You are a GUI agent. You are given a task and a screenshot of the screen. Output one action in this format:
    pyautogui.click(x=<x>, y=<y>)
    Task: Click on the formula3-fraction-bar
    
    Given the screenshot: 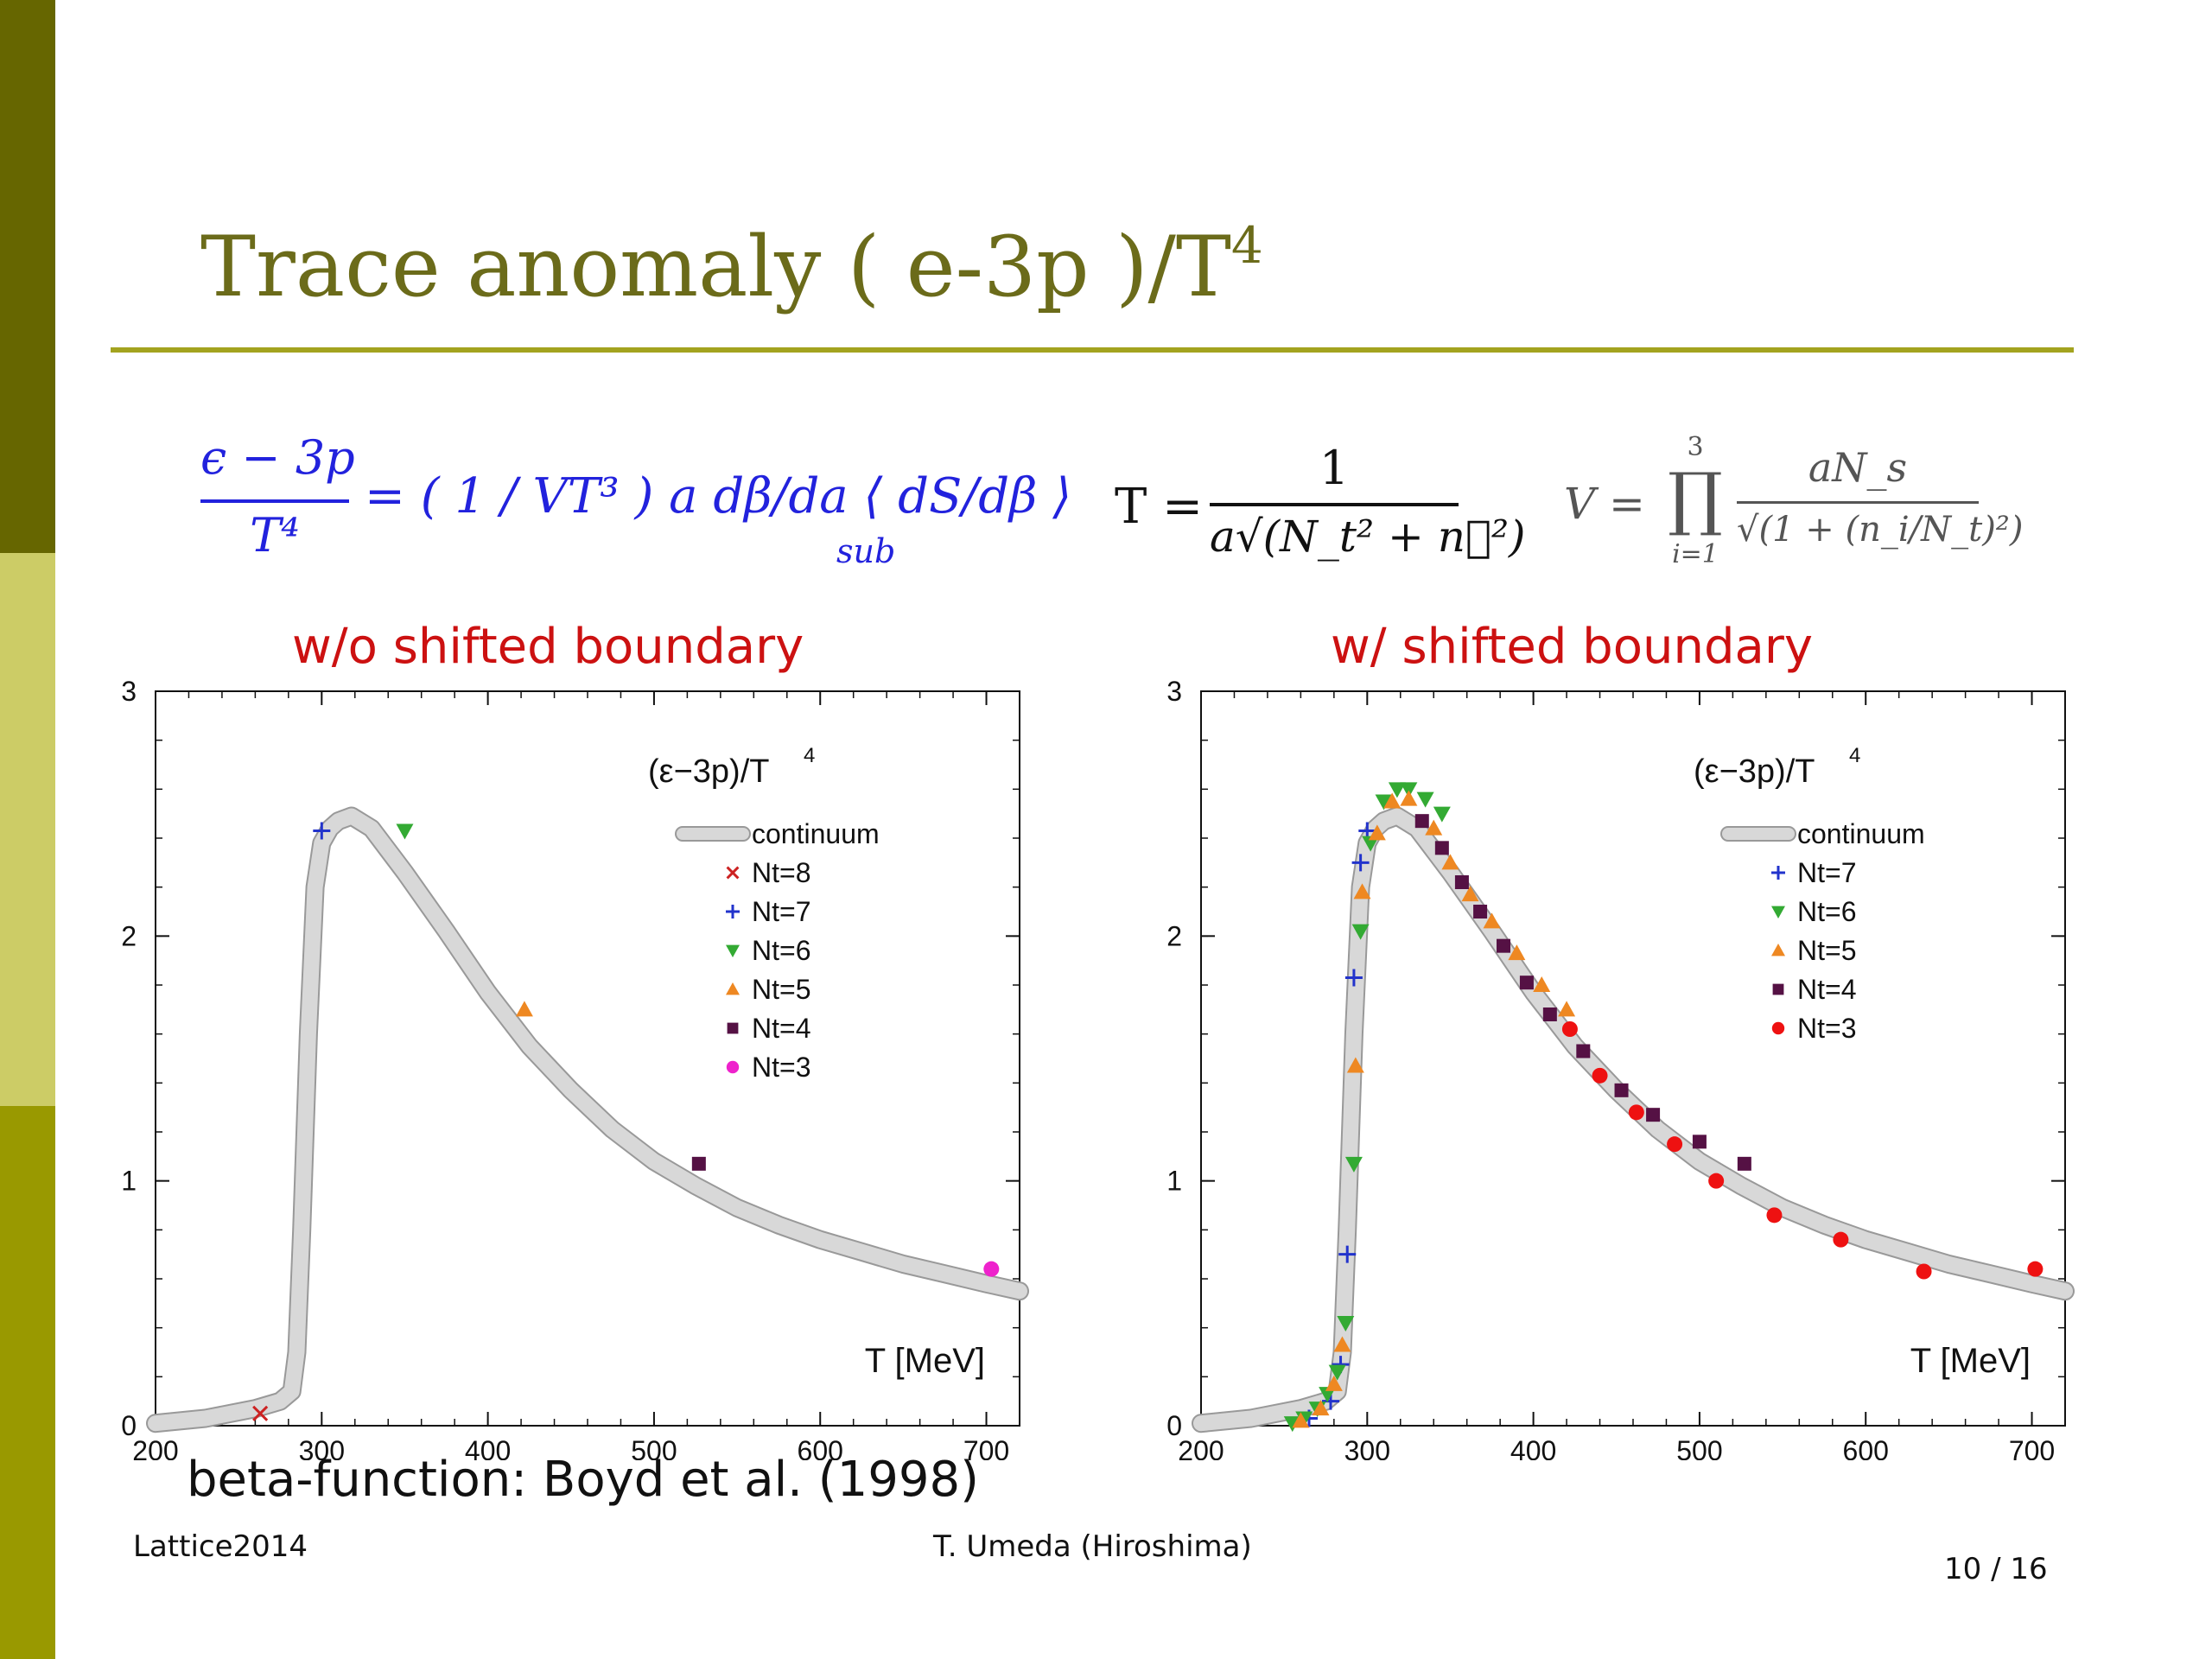 What is the action you would take?
    pyautogui.click(x=1858, y=502)
    